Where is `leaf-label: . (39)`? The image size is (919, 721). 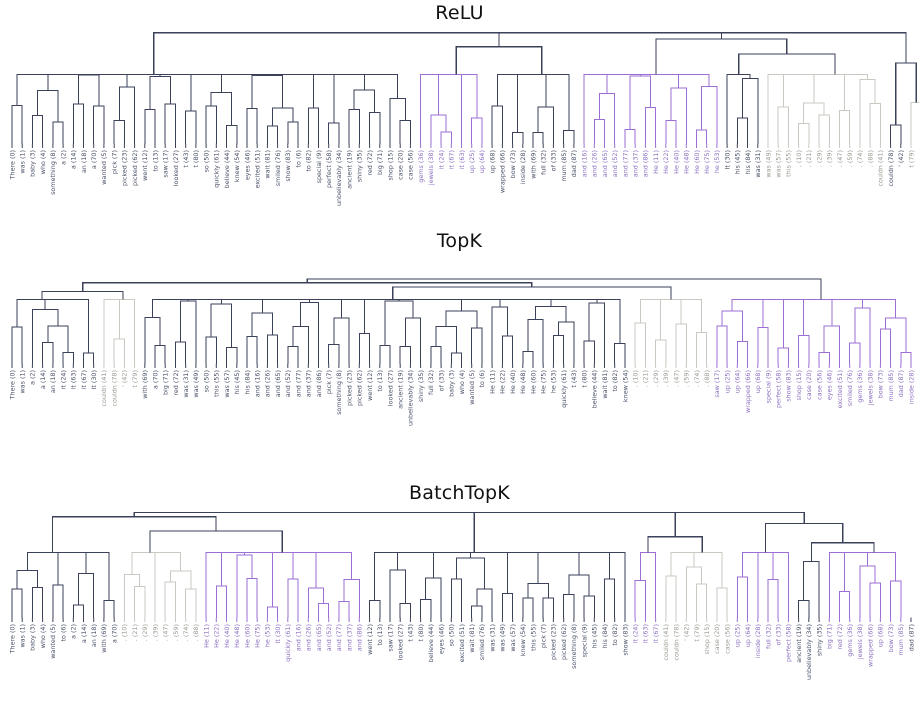
leaf-label: . (39) is located at coordinates (155, 632).